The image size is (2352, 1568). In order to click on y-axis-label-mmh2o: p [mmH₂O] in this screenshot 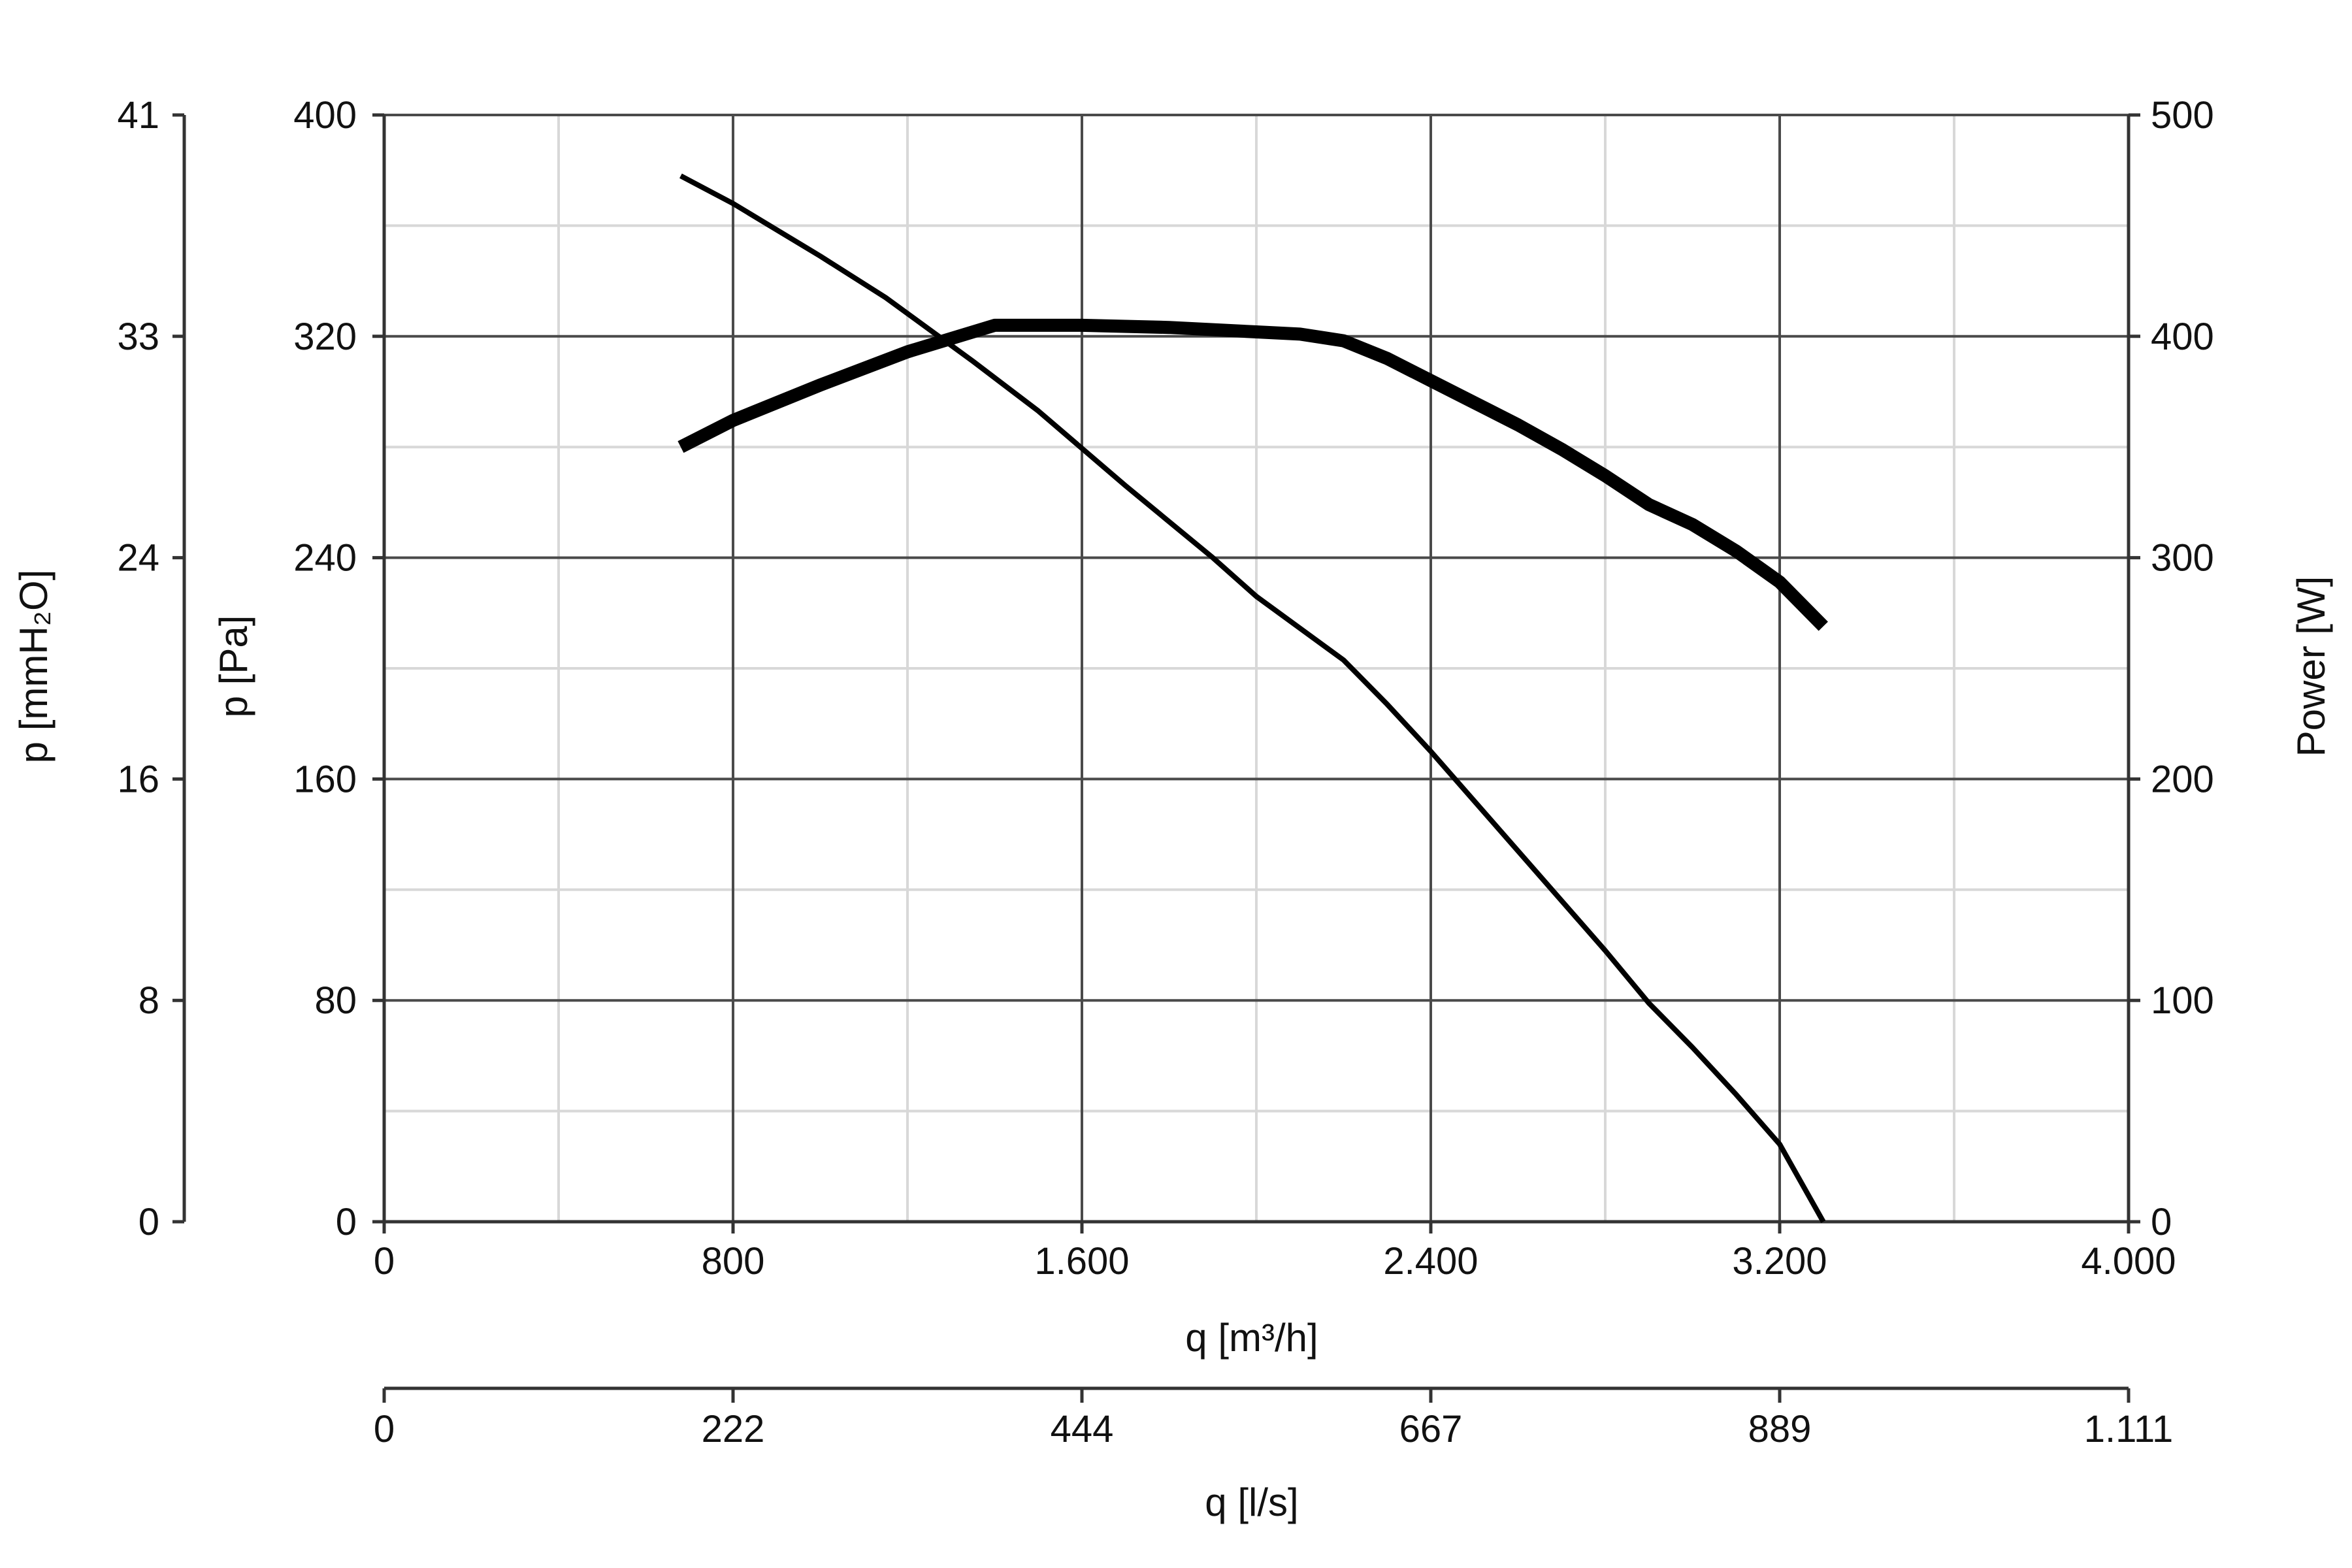, I will do `click(34, 667)`.